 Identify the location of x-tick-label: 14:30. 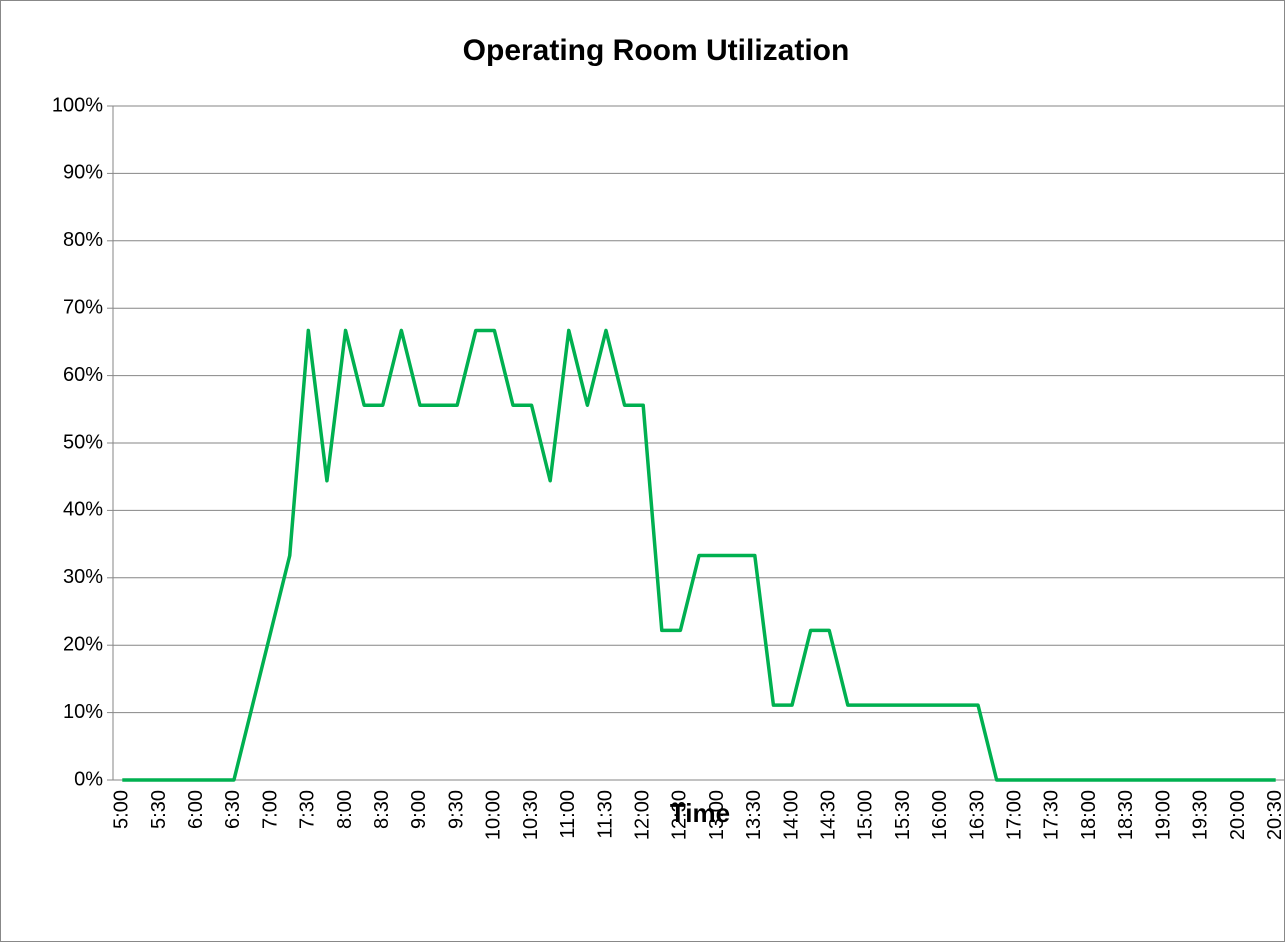
(829, 815).